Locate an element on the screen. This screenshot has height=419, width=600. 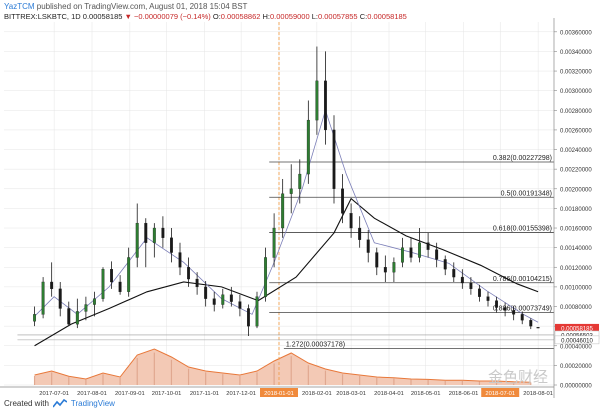
x-tick-label: 2017-07-01 is located at coordinates (54, 394).